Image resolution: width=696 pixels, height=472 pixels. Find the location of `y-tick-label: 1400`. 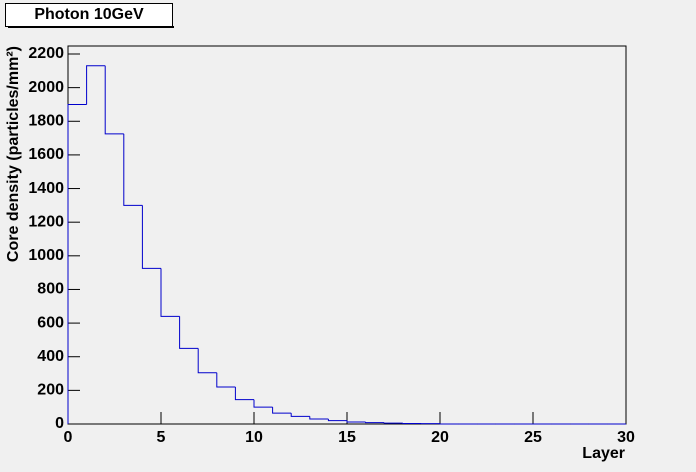

y-tick-label: 1400 is located at coordinates (46, 188).